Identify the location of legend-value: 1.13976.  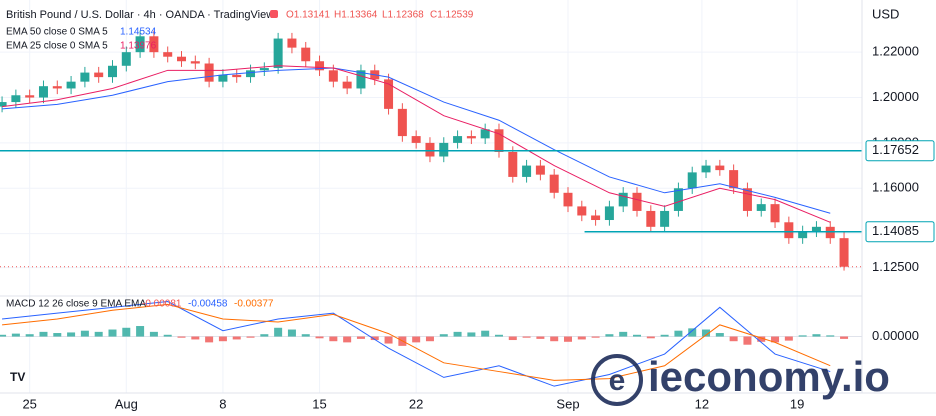
(138, 46).